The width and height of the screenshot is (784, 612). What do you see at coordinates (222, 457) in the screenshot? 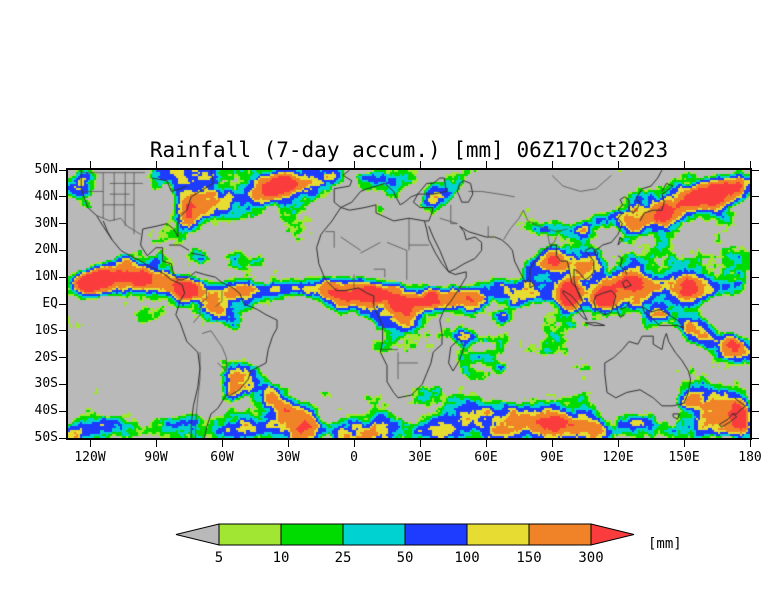
I see `lon-tick-label: 60W` at bounding box center [222, 457].